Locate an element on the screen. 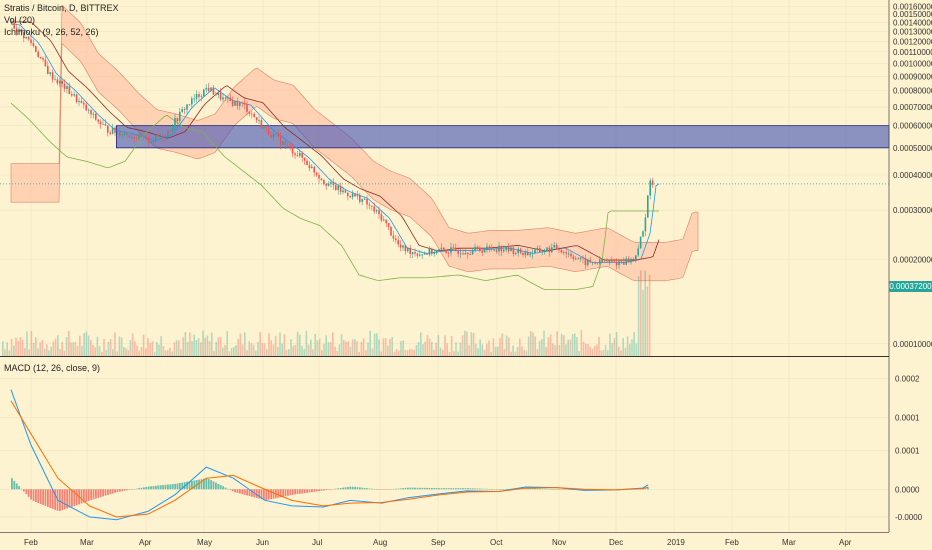 Image resolution: width=932 pixels, height=550 pixels. macd-legend: MACD (12, 26, close, 9) is located at coordinates (52, 368).